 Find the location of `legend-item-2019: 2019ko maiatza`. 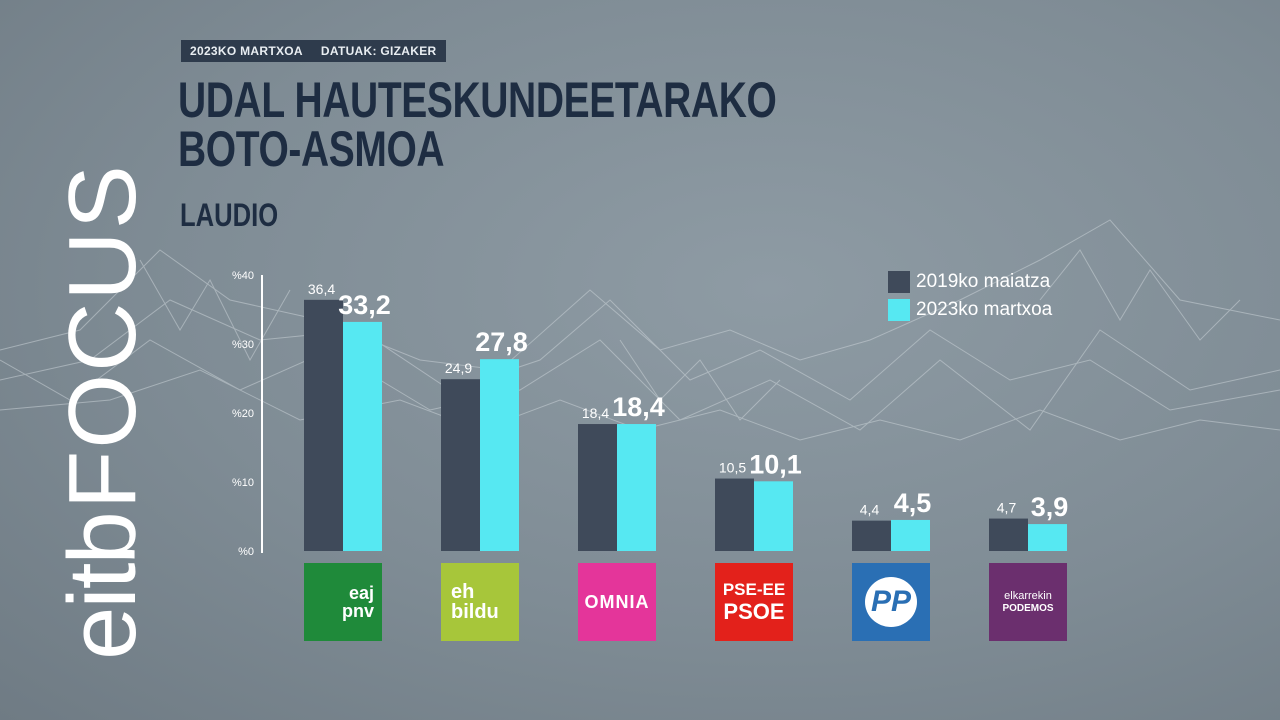

legend-item-2019: 2019ko maiatza is located at coordinates (970, 282).